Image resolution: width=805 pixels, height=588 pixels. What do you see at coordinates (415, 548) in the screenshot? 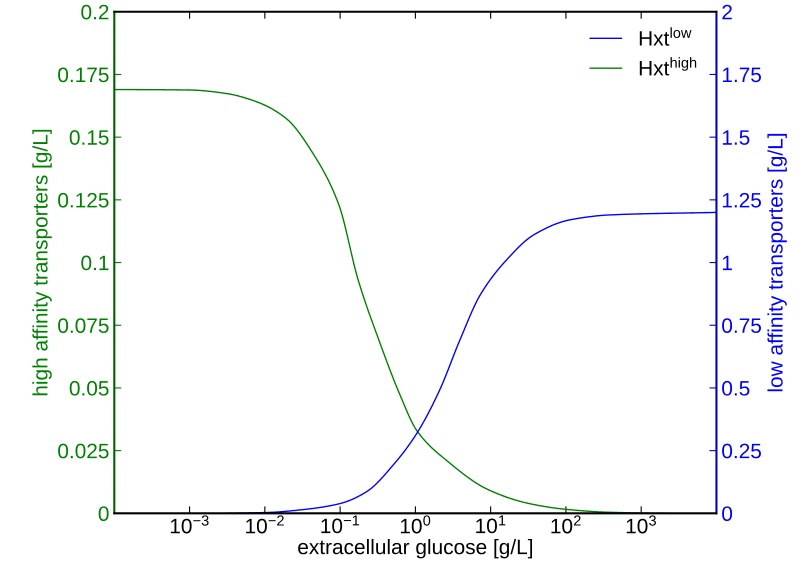
I see `x-axis-title: extracellular glucose [g/L]` at bounding box center [415, 548].